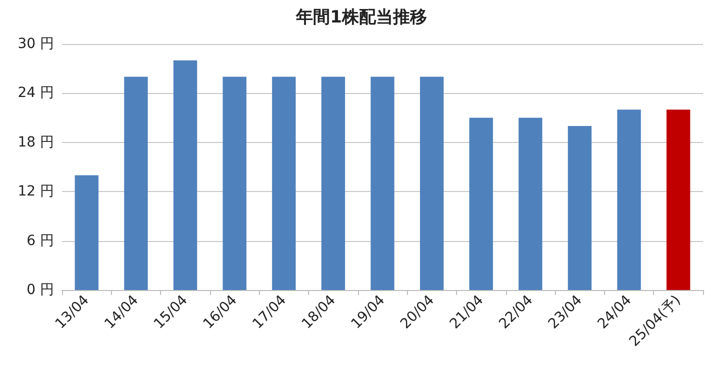  I want to click on y-tick-label: 0 円, so click(40, 290).